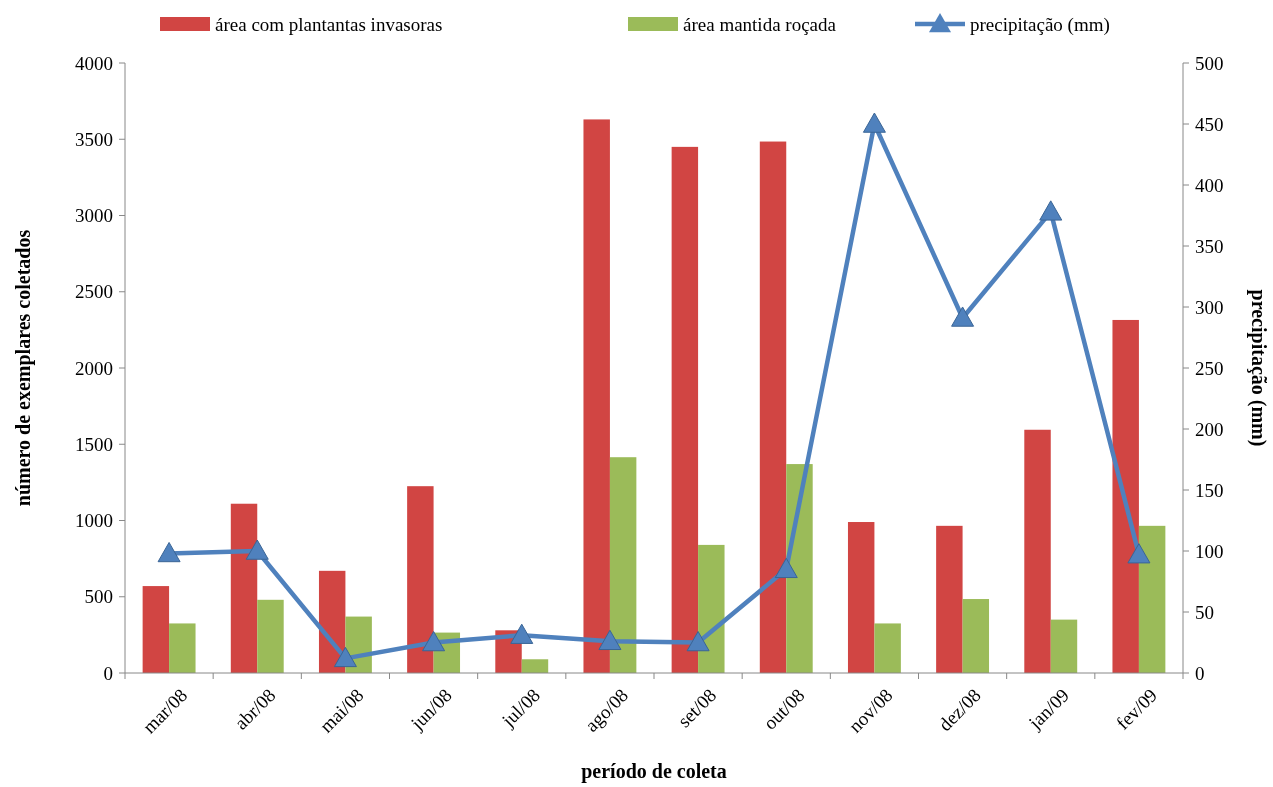  What do you see at coordinates (1200, 673) in the screenshot?
I see `y2-tick-label: 0` at bounding box center [1200, 673].